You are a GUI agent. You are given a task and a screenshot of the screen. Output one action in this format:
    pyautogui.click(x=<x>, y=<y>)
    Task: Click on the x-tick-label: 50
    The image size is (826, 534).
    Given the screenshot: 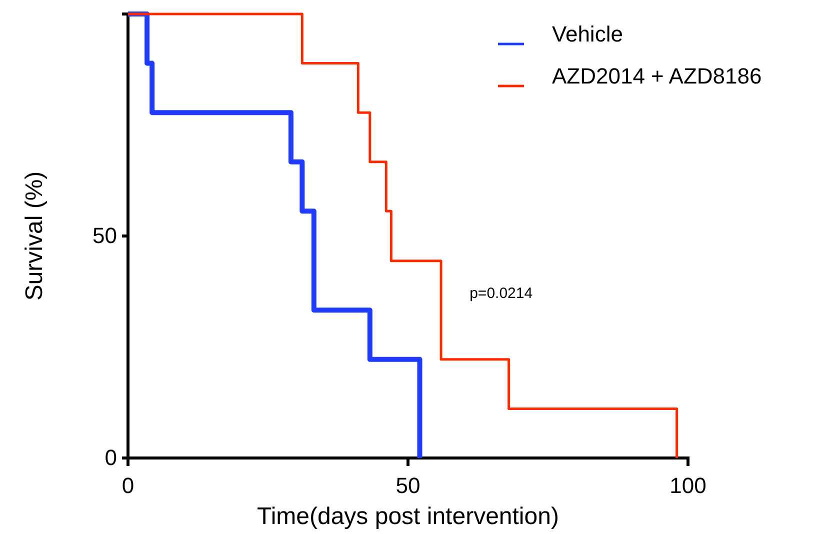 What is the action you would take?
    pyautogui.click(x=408, y=485)
    